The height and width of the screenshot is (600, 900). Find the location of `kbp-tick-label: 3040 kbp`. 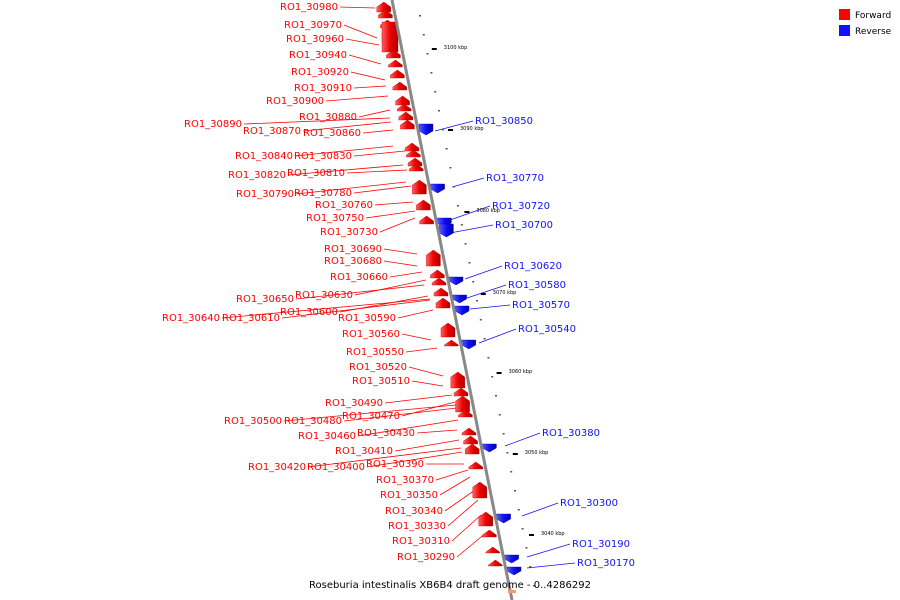

kbp-tick-label: 3040 kbp is located at coordinates (553, 534).